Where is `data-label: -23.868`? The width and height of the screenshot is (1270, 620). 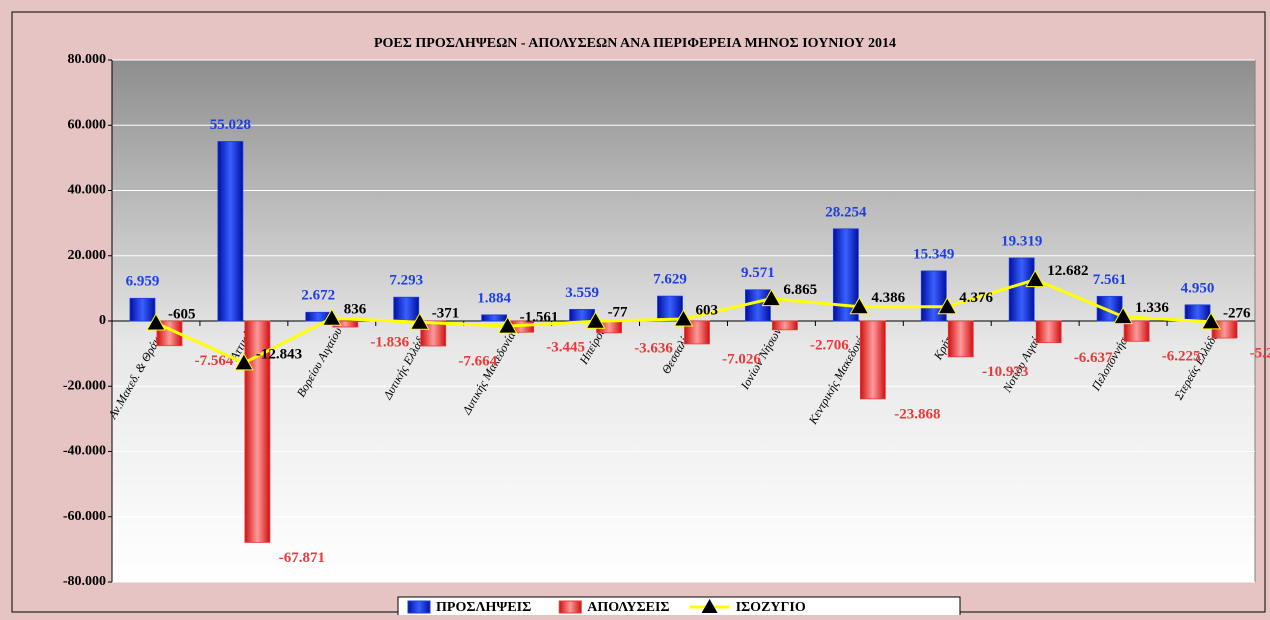 data-label: -23.868 is located at coordinates (917, 414).